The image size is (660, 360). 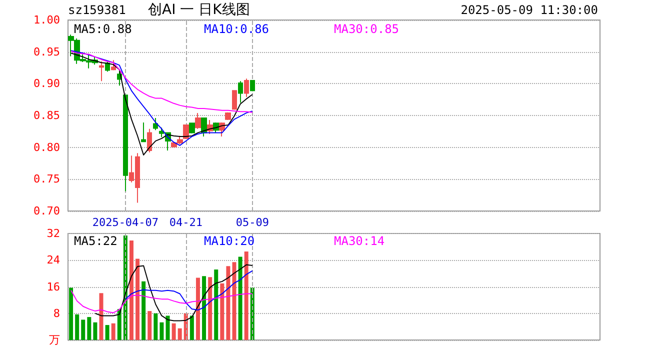 I want to click on text: MA10:0.86, so click(x=237, y=29).